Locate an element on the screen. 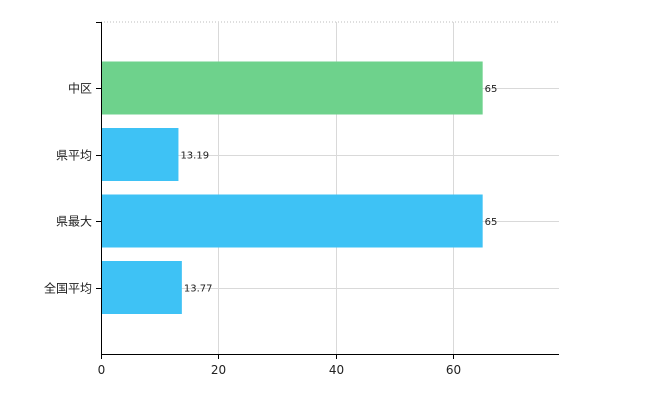  x-tick-label: 60 is located at coordinates (453, 370).